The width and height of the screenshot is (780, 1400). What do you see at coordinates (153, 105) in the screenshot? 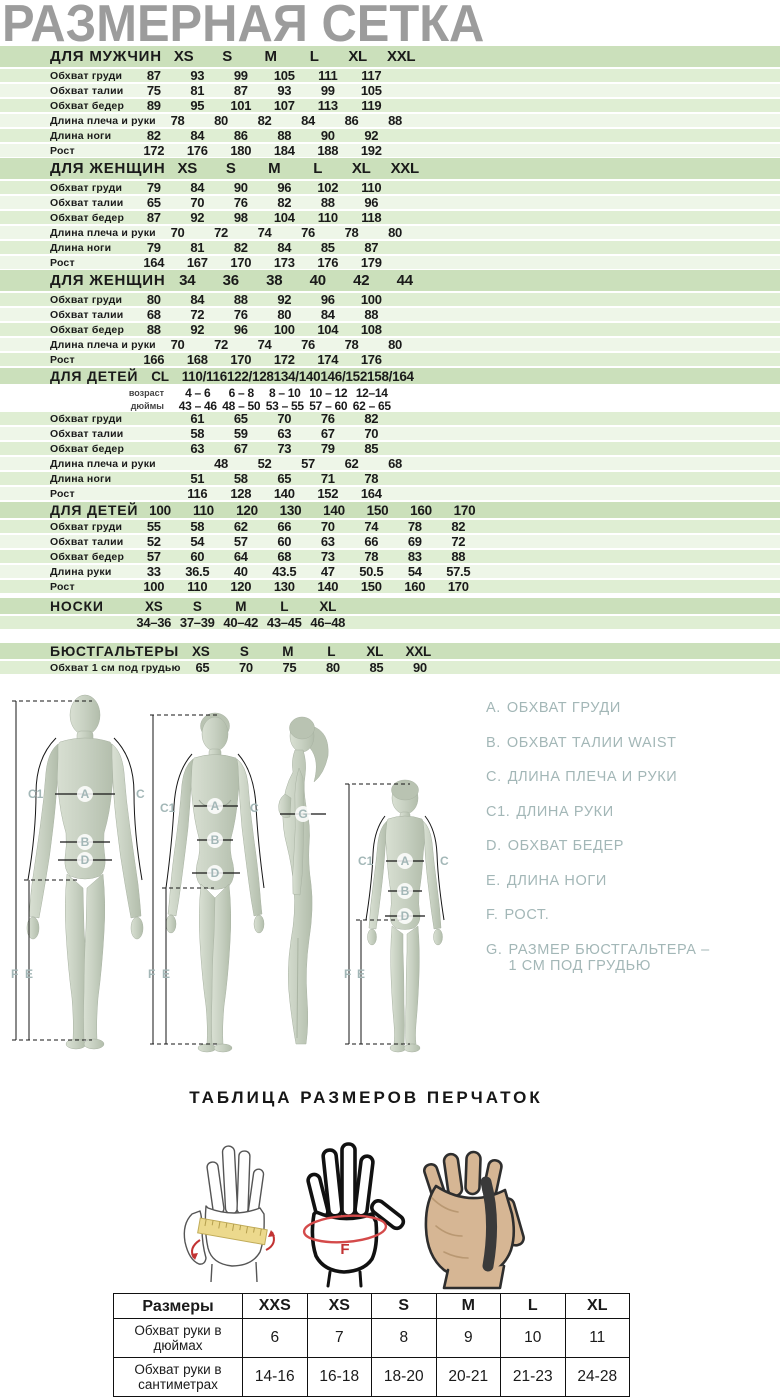
I see `cell-value: 89` at bounding box center [153, 105].